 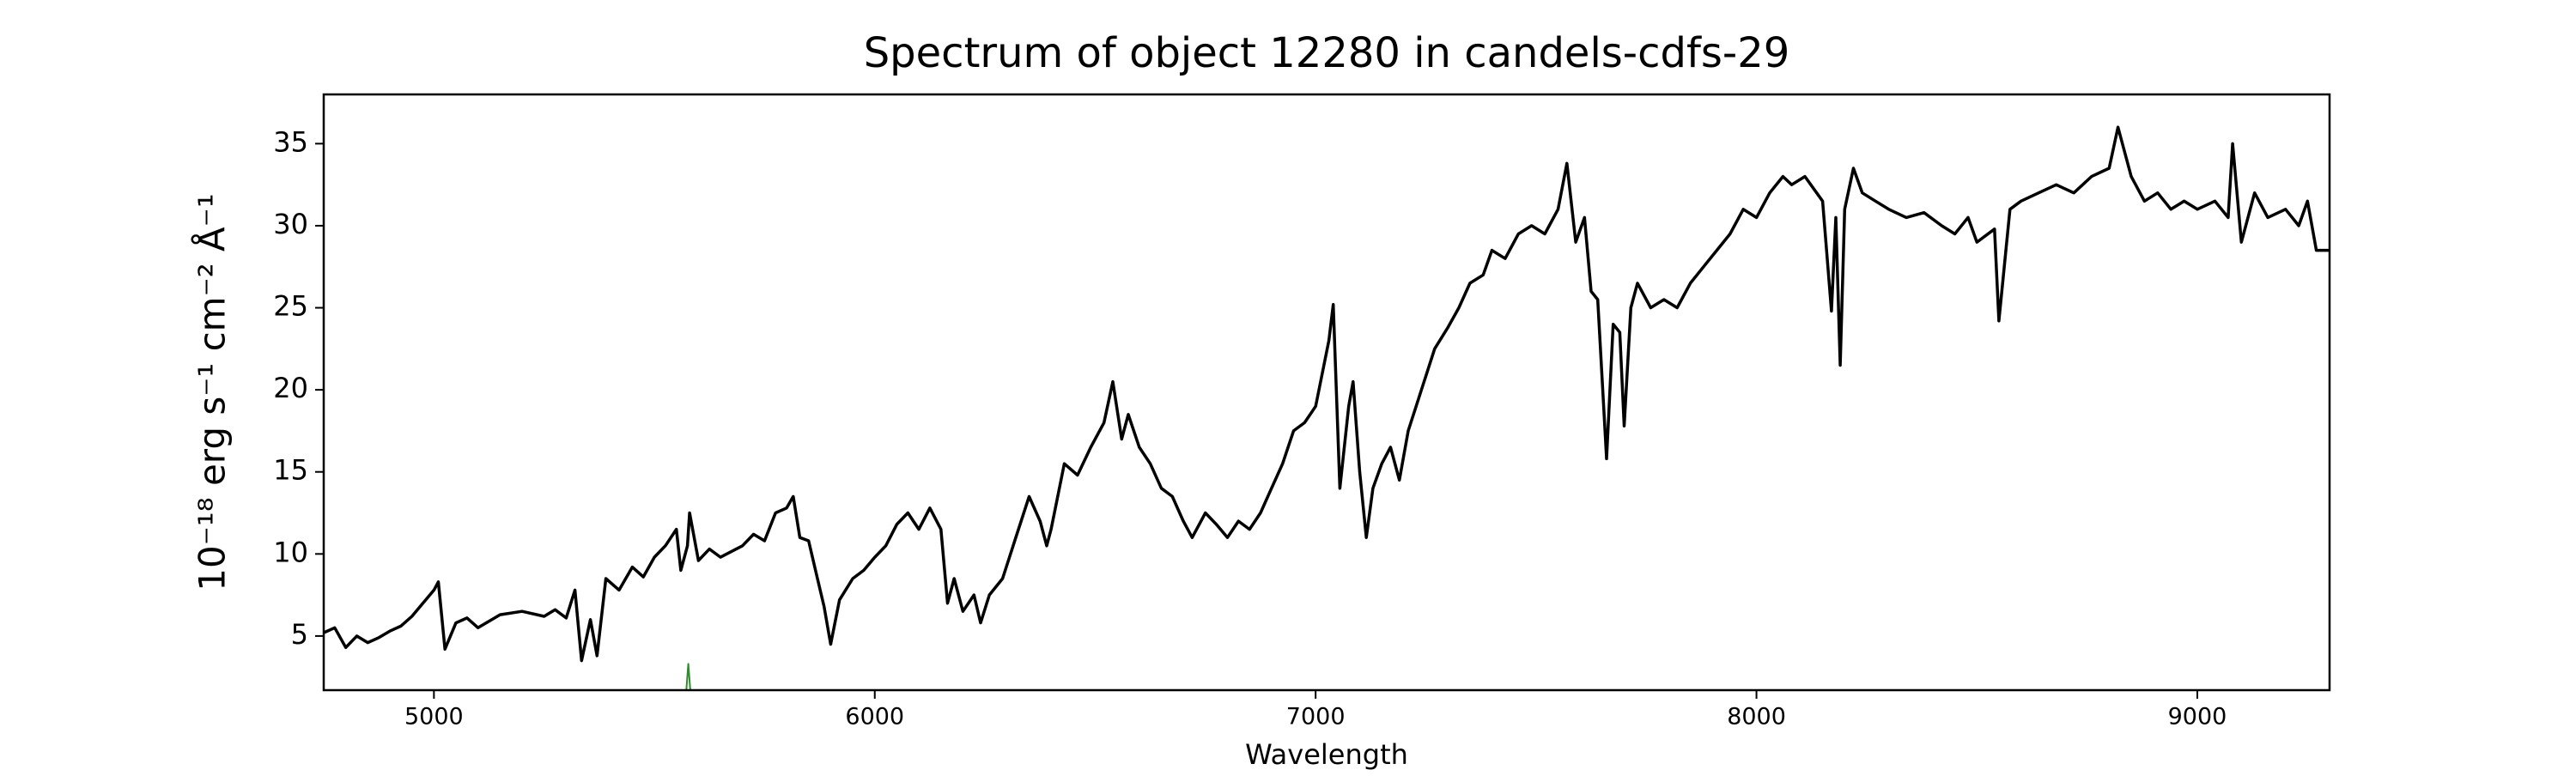 I want to click on y-tick-label: 35, so click(x=291, y=141).